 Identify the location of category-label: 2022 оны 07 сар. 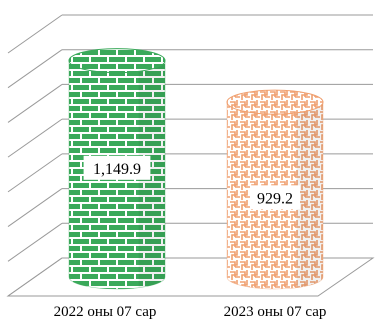
(105, 312).